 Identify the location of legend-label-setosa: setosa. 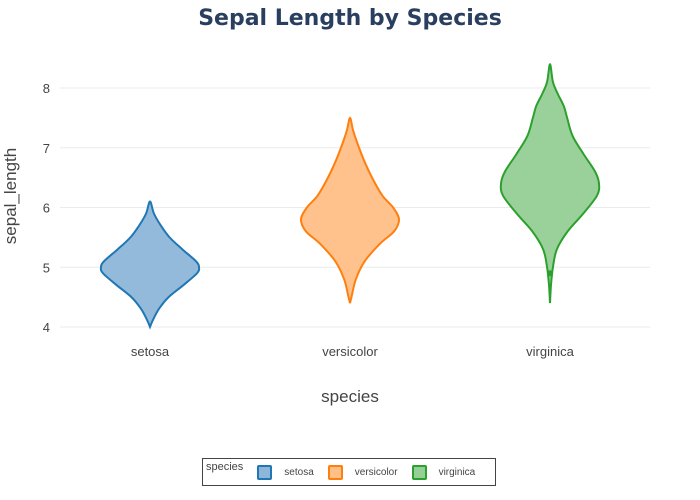
(299, 472).